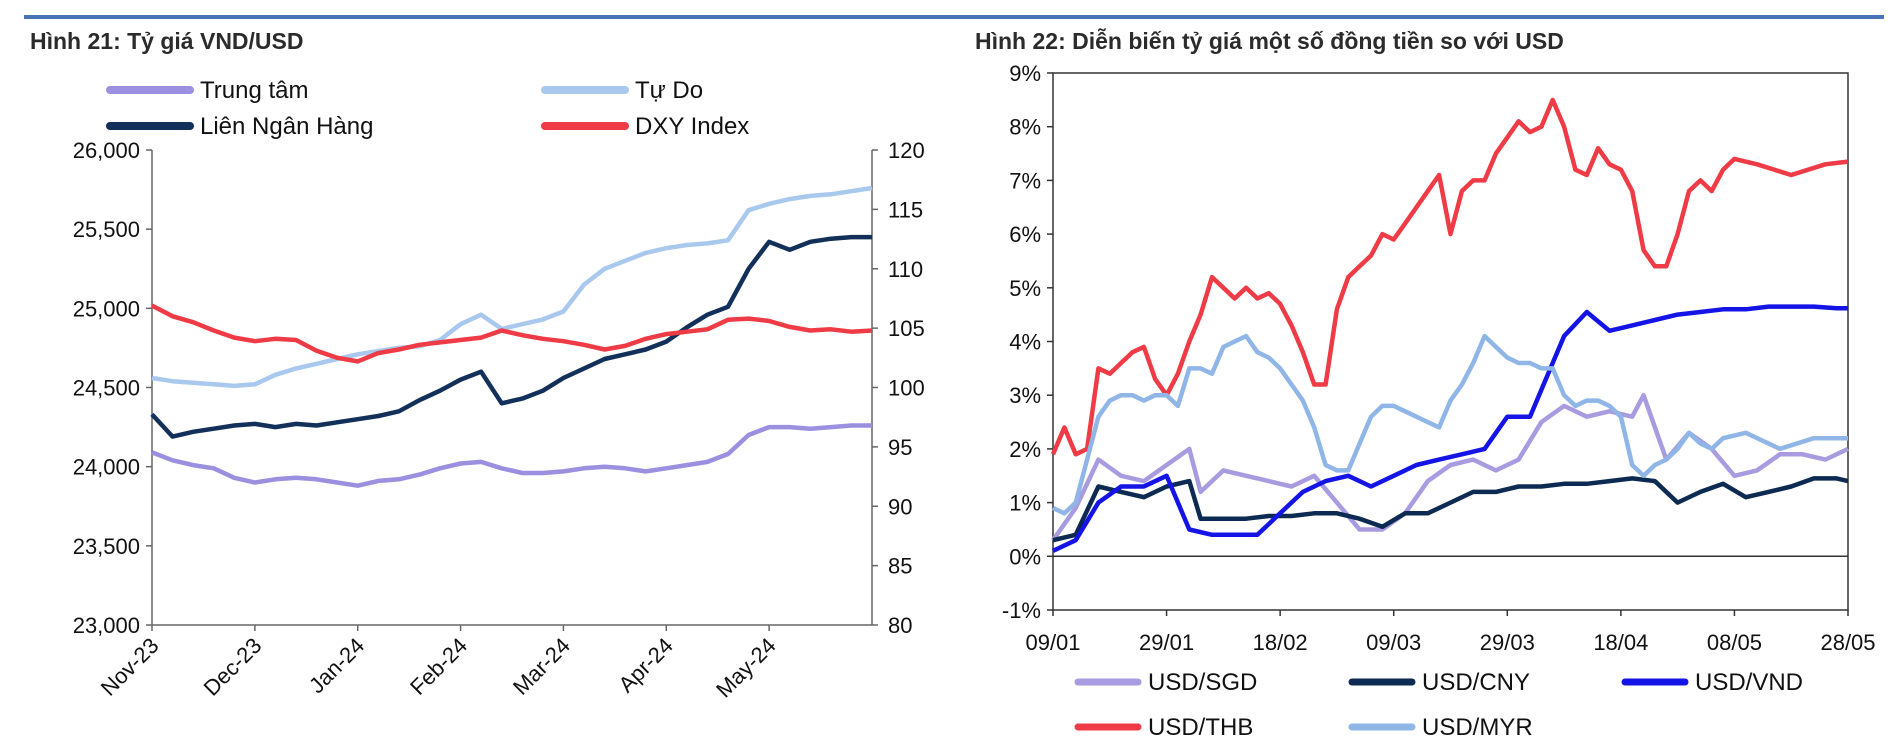 The width and height of the screenshot is (1894, 744). Describe the element at coordinates (1025, 288) in the screenshot. I see `chart2-ytick-label: 5%` at that location.